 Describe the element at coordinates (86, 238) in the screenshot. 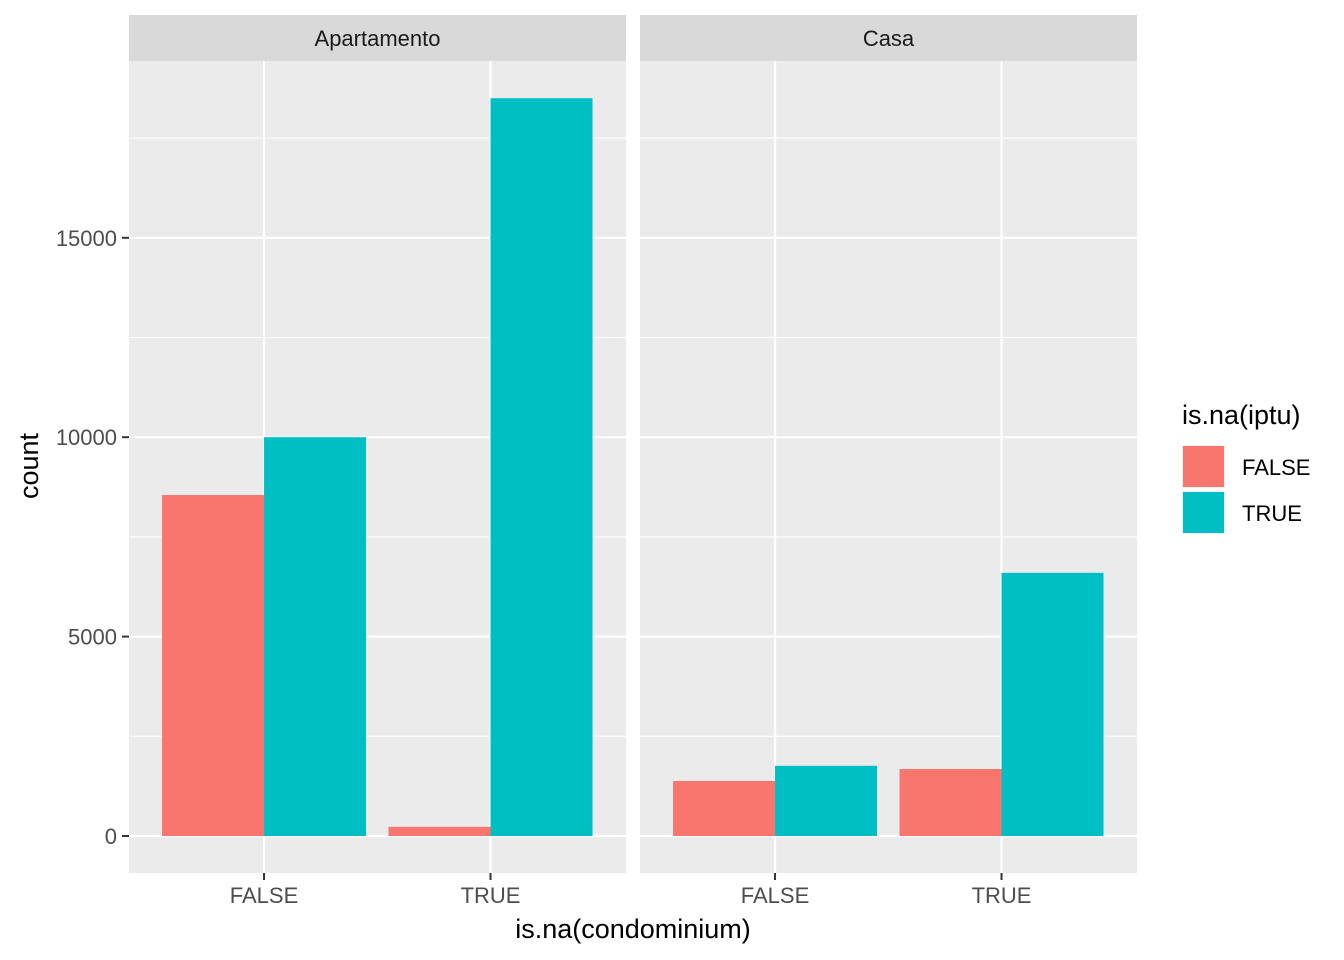

I see `y-tick-label-15000: 15000` at that location.